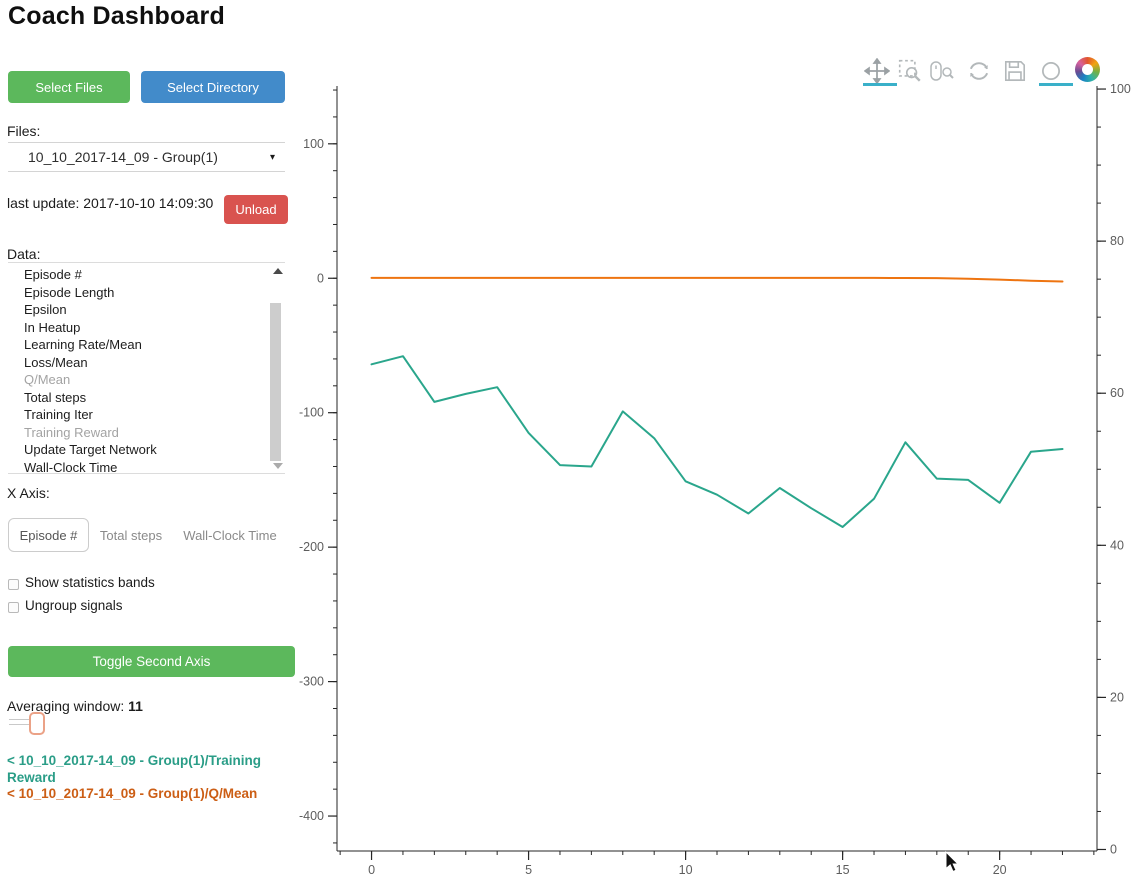 Image resolution: width=1142 pixels, height=881 pixels. What do you see at coordinates (843, 870) in the screenshot?
I see `svg-text: 15` at bounding box center [843, 870].